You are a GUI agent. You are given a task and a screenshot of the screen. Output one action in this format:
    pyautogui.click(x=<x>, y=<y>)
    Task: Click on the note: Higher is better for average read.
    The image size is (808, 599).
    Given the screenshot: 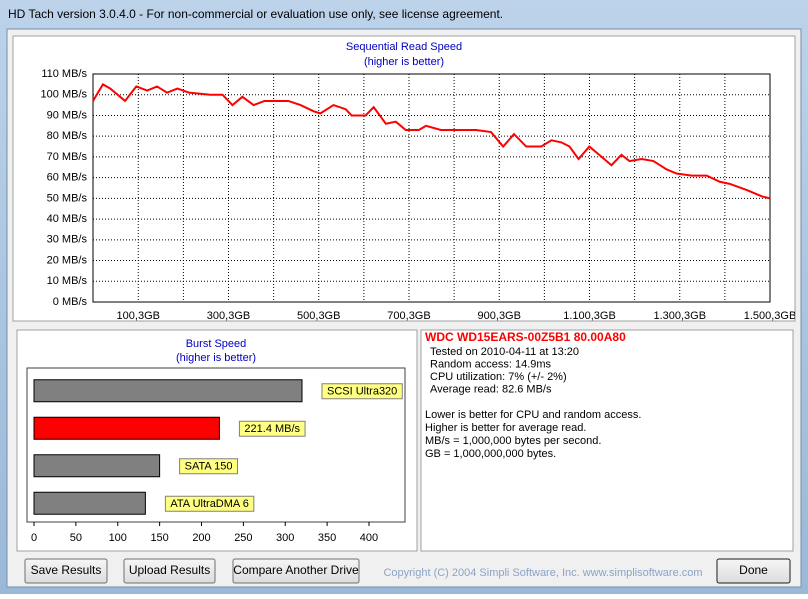 What is the action you would take?
    pyautogui.click(x=505, y=428)
    